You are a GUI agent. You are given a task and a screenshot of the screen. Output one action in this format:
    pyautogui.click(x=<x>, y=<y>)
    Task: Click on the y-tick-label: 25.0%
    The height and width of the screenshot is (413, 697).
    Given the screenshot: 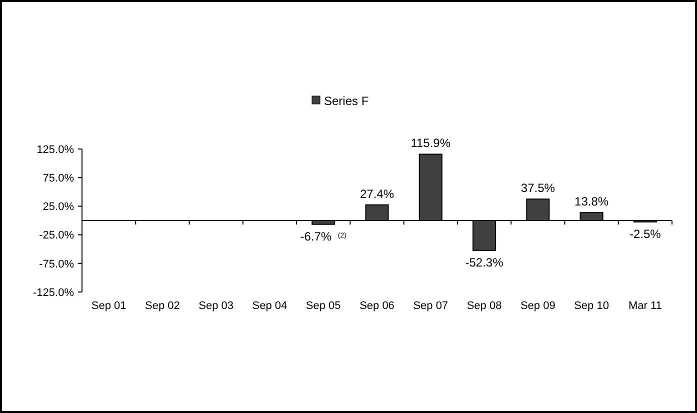 What is the action you would take?
    pyautogui.click(x=58, y=207)
    